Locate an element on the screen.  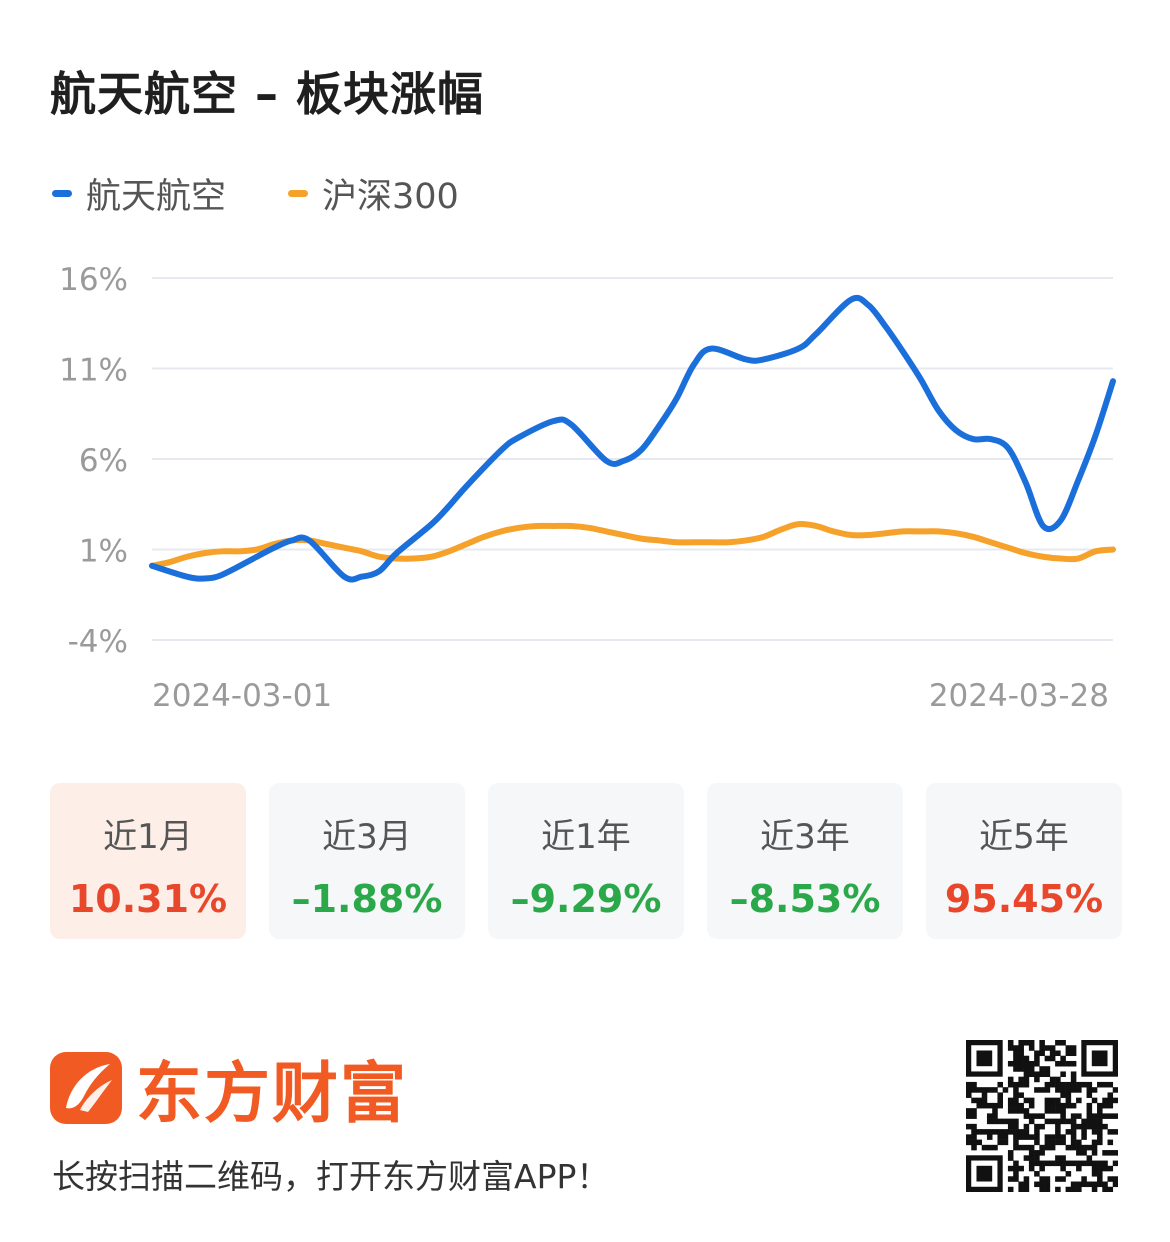
period-card-5y: 近5年 95.45% is located at coordinates (1024, 861).